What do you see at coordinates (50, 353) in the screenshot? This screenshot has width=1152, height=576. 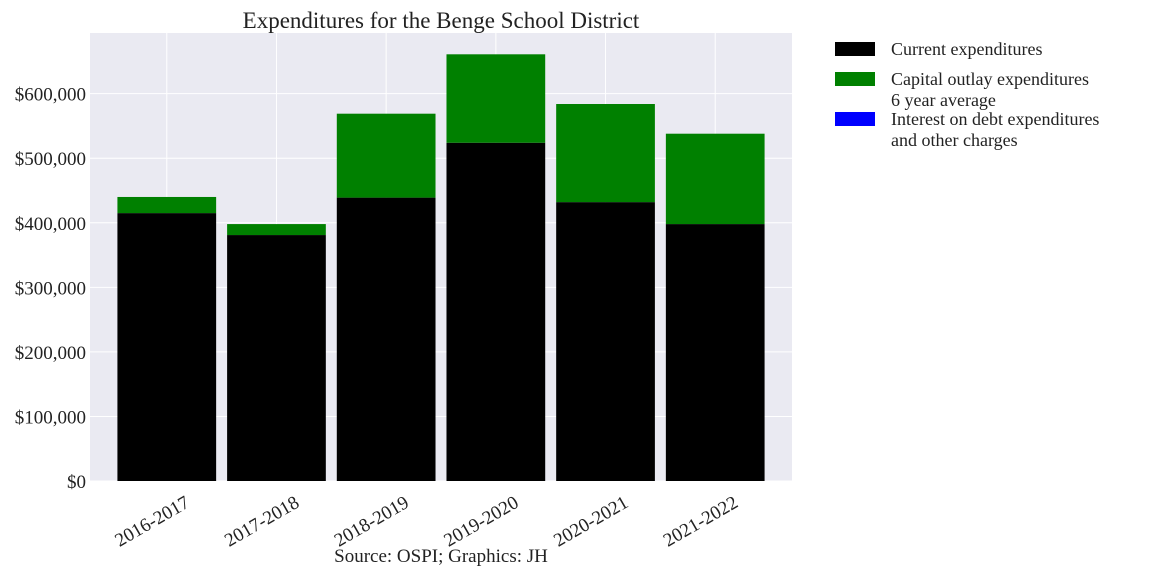 I see `y-tick-label: $200,000` at bounding box center [50, 353].